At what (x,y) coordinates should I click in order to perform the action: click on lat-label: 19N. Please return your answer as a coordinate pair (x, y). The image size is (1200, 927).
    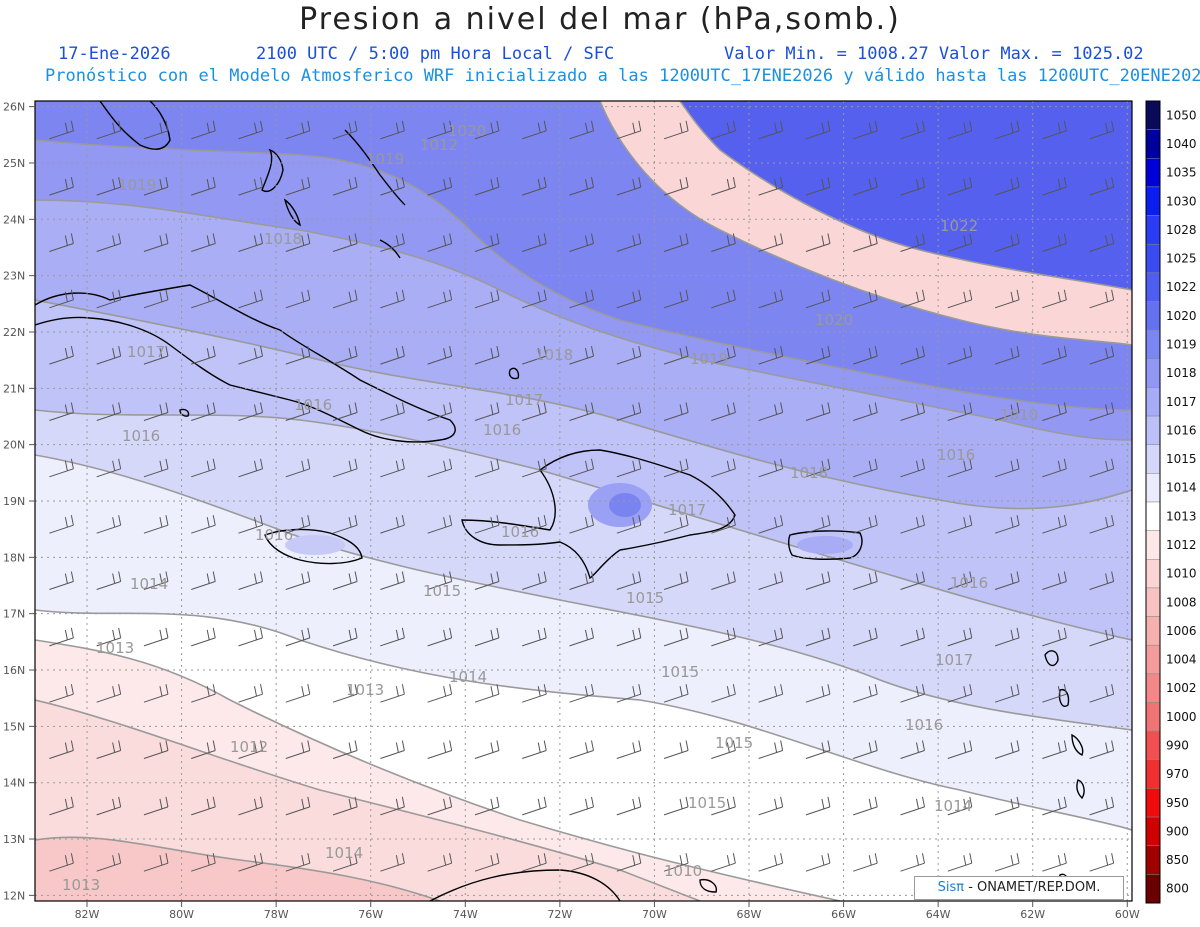
    Looking at the image, I should click on (14, 501).